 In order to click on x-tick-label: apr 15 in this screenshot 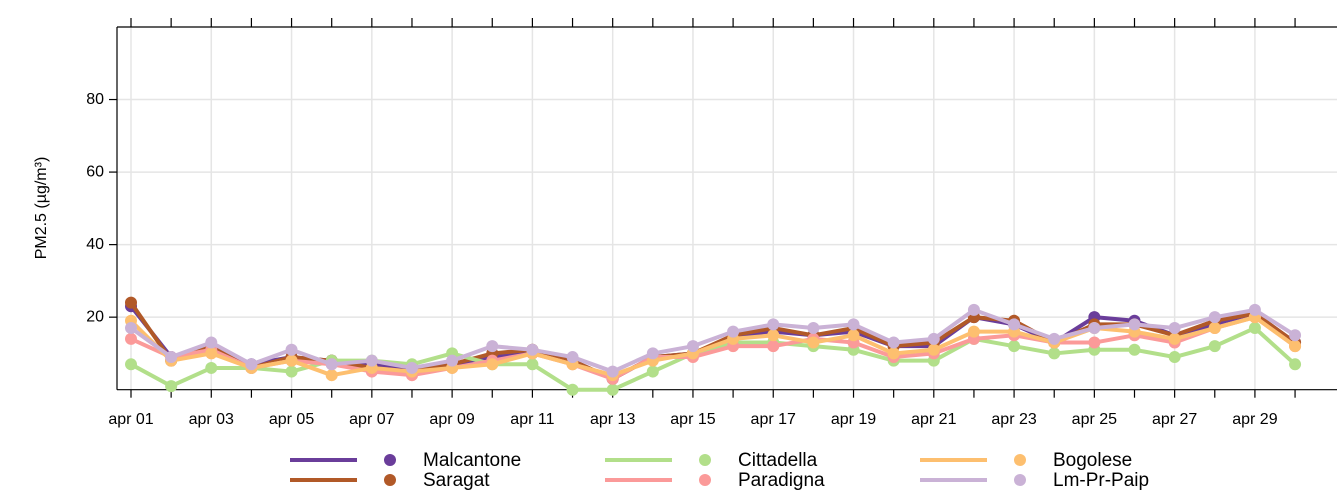, I will do `click(692, 419)`.